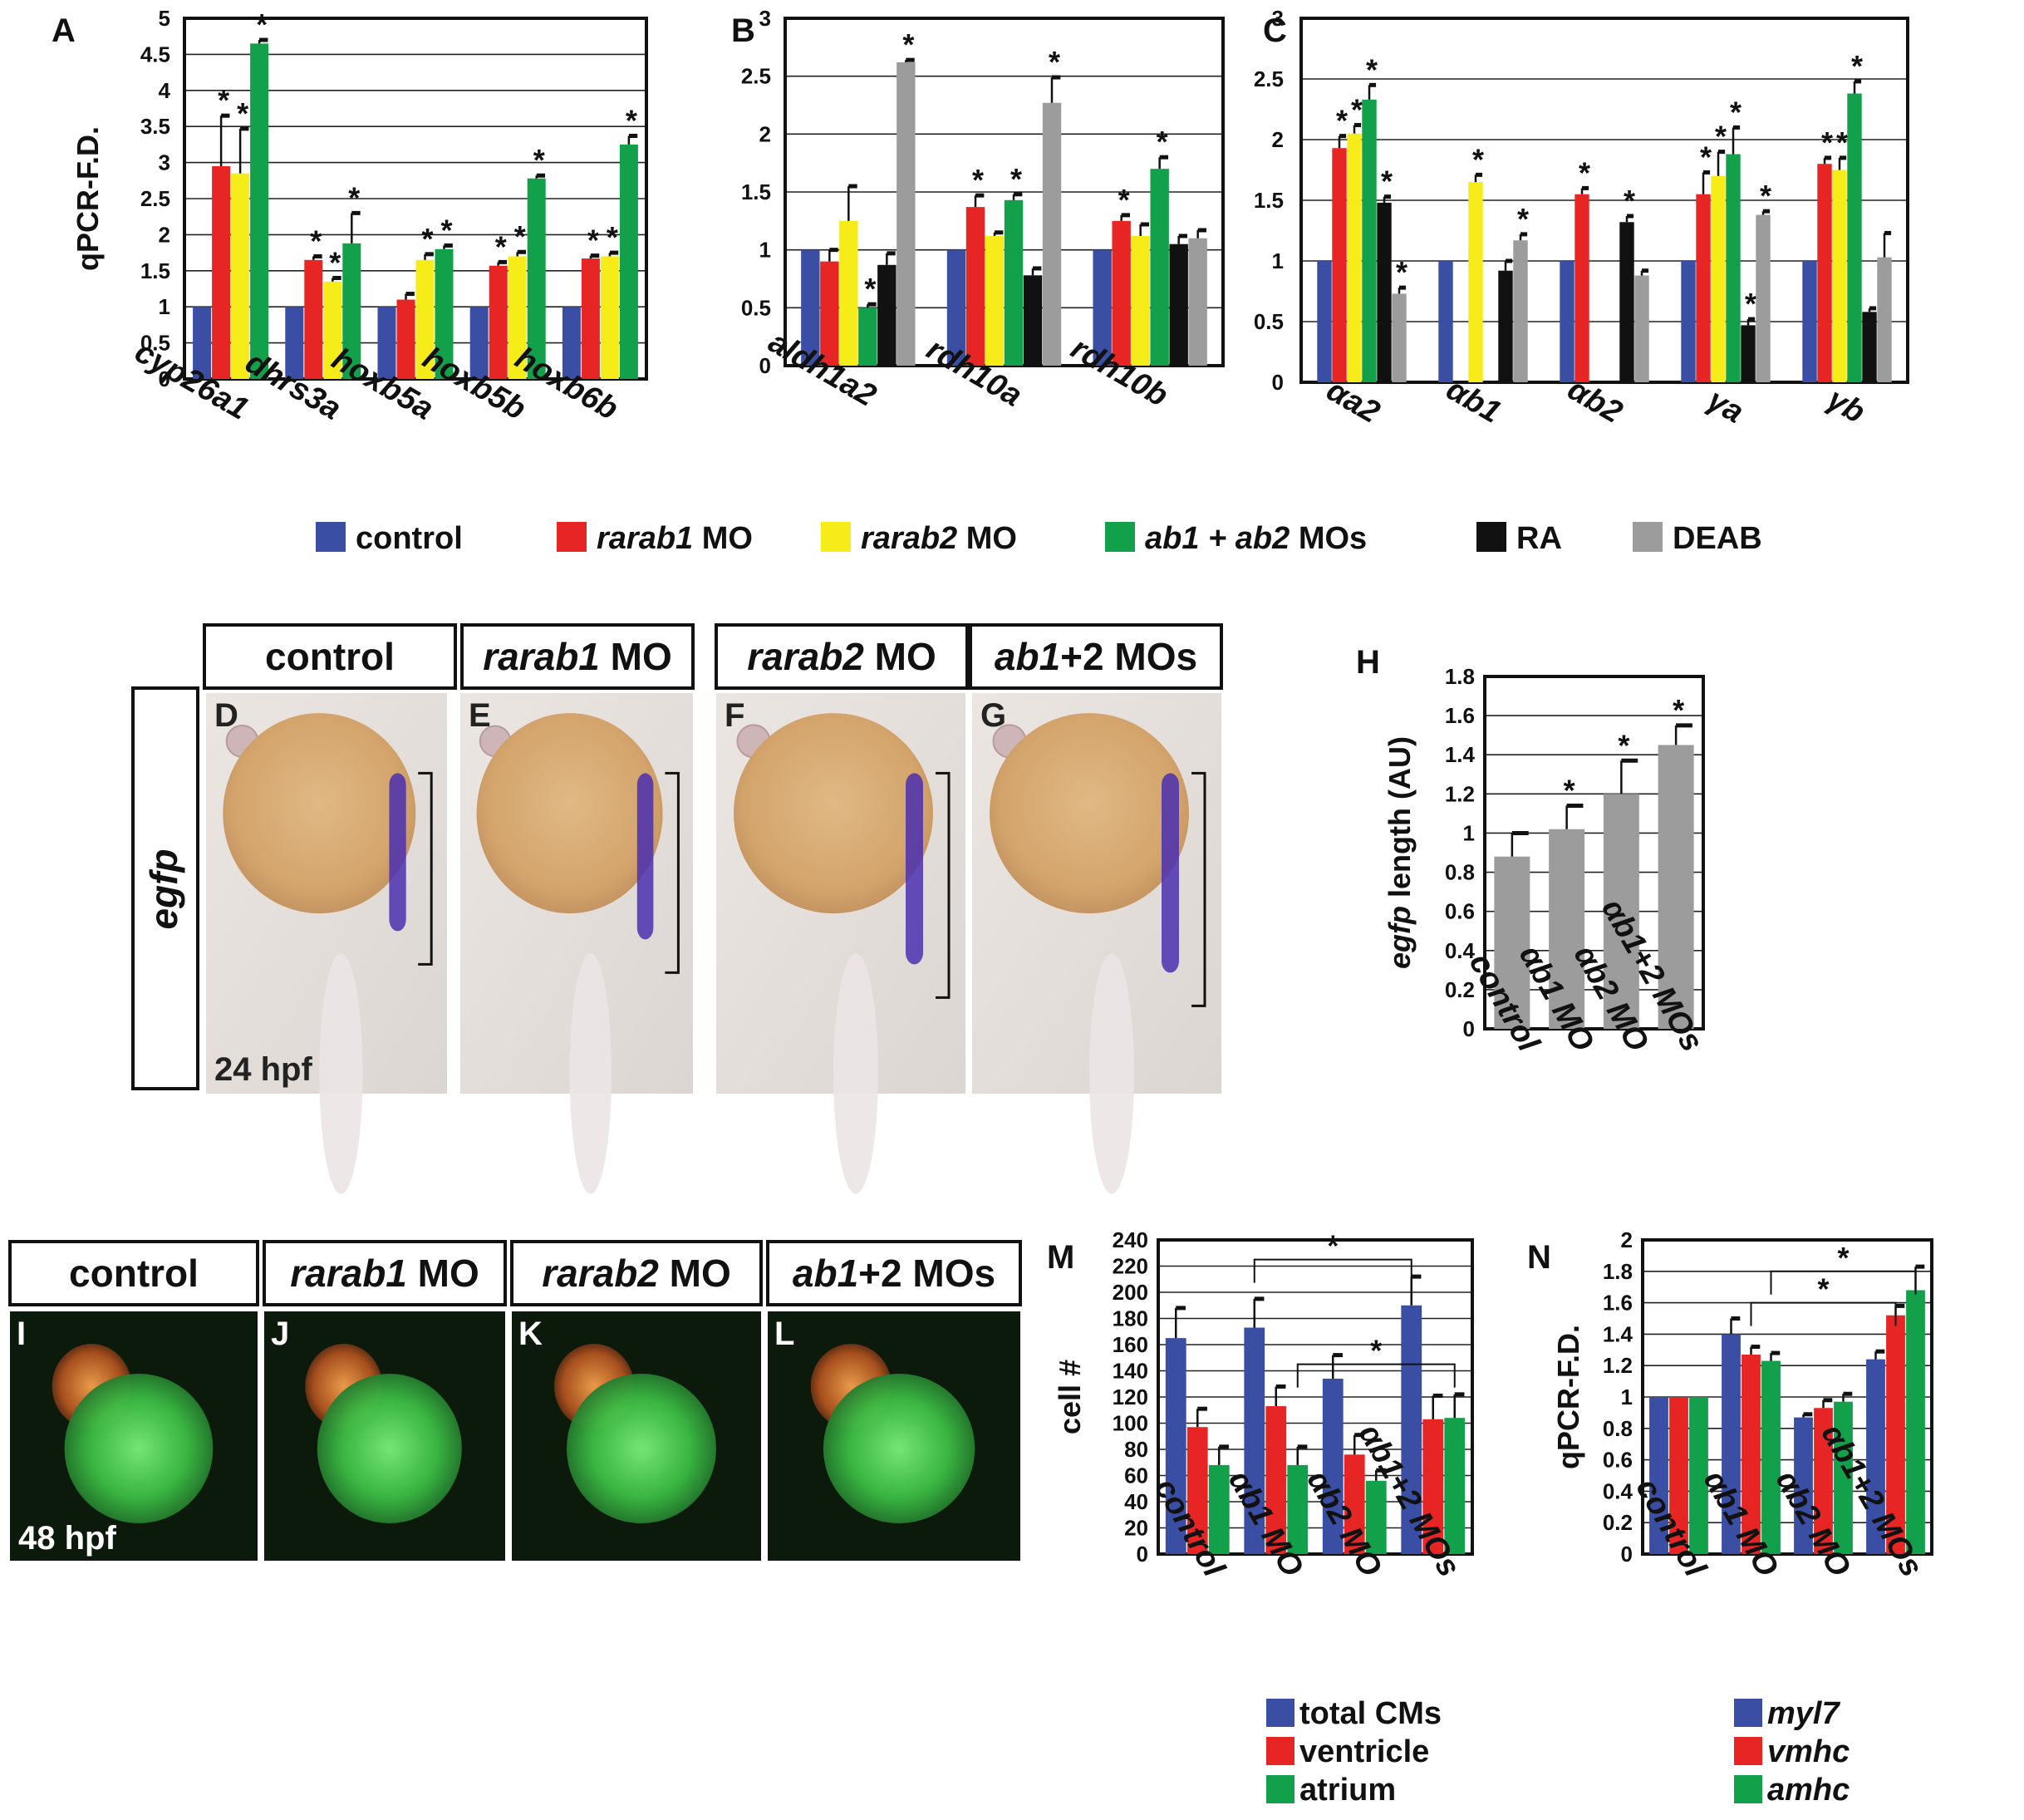 This screenshot has width=2024, height=1820. What do you see at coordinates (409, 538) in the screenshot?
I see `legend-label-text: control` at bounding box center [409, 538].